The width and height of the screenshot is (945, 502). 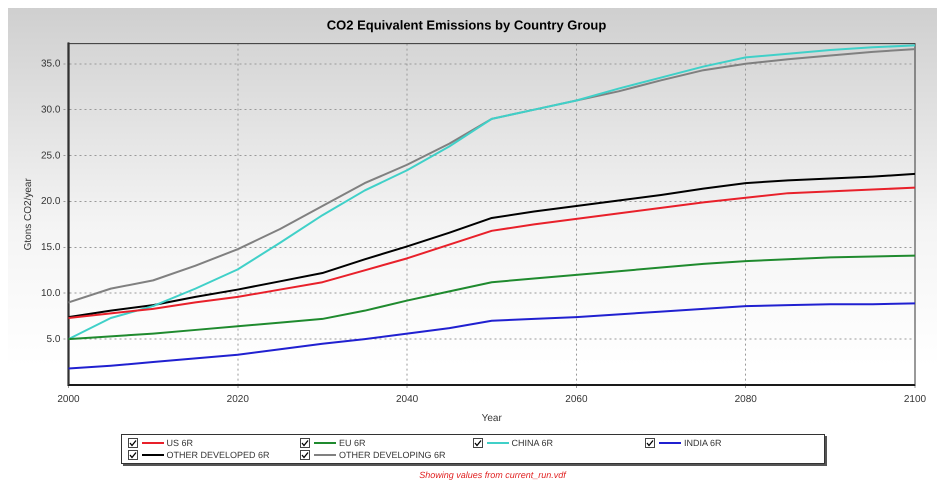 I want to click on x-tick-label: 2020, so click(x=238, y=399).